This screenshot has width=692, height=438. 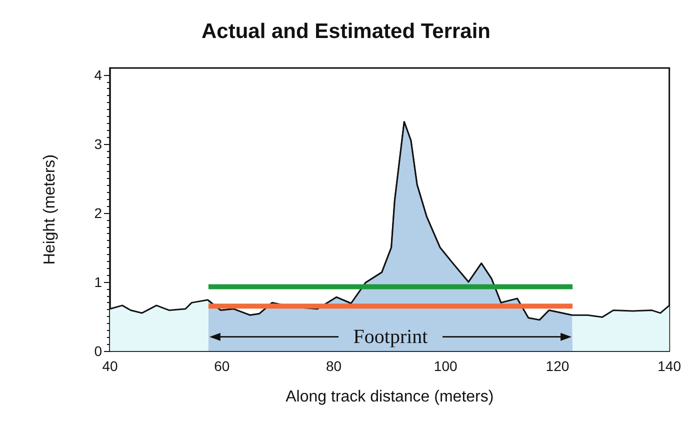 What do you see at coordinates (390, 397) in the screenshot?
I see `x-axis-title: Along track distance (meters)` at bounding box center [390, 397].